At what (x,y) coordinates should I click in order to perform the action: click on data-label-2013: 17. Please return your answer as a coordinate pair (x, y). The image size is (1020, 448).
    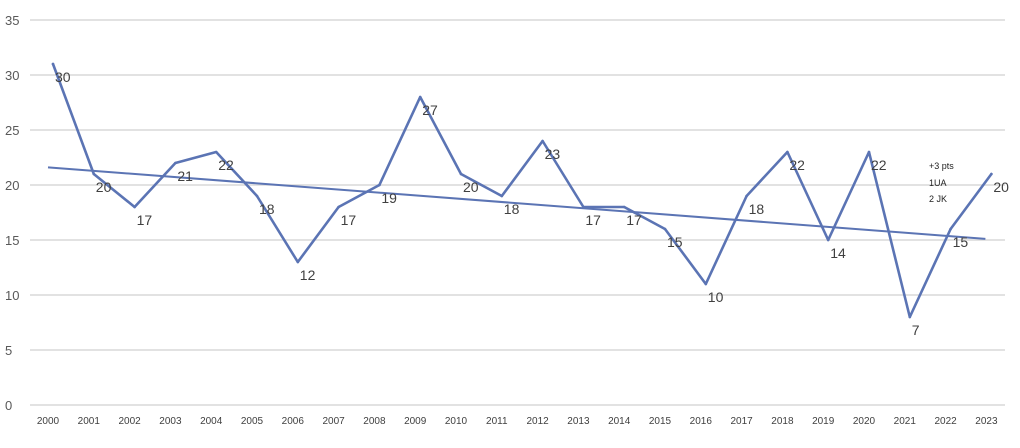
    Looking at the image, I should click on (593, 220).